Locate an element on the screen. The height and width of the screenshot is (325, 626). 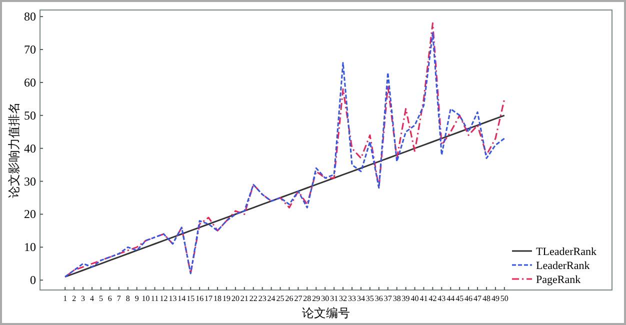
legend-label: TLeaderRank is located at coordinates (566, 252).